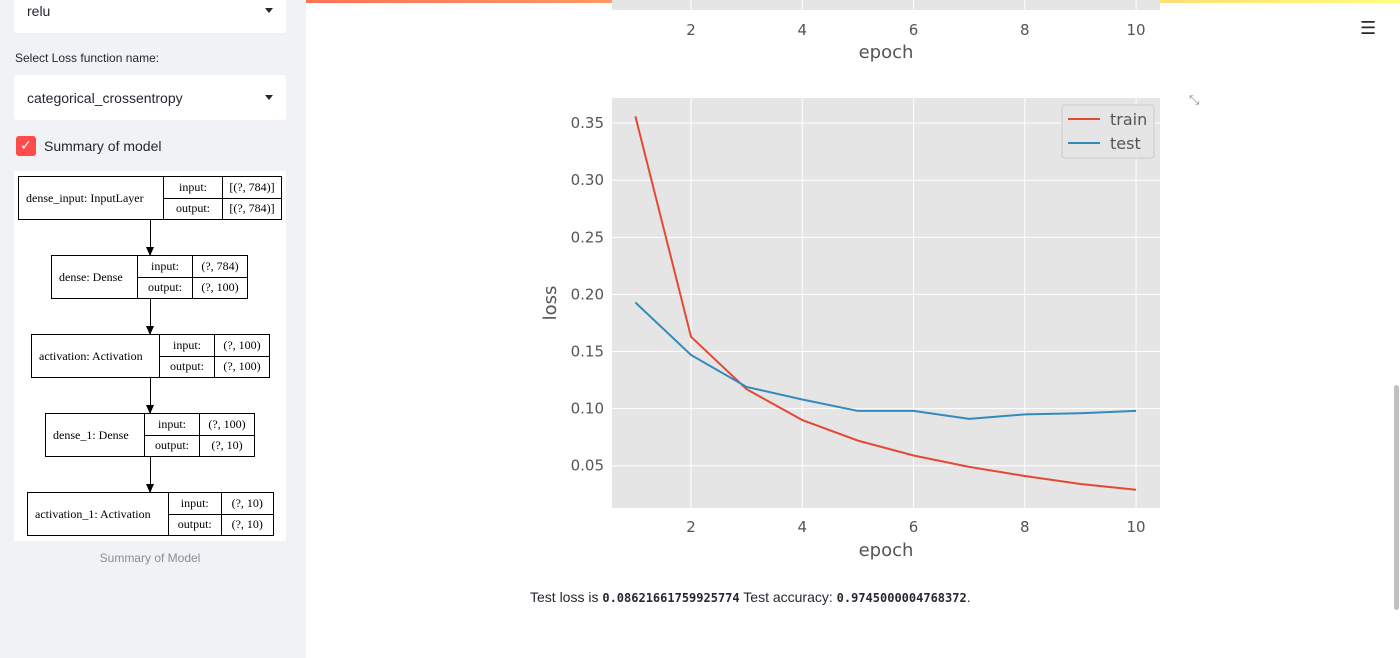  Describe the element at coordinates (1194, 100) in the screenshot. I see `fullscreen-expand-icon: ⤡` at that location.